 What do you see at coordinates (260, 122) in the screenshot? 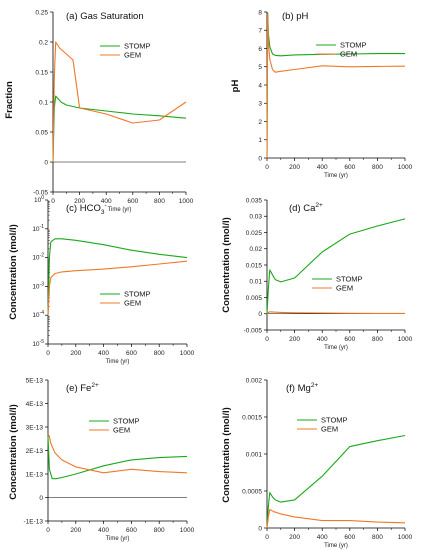
I see `y-tick-label: 2` at bounding box center [260, 122].